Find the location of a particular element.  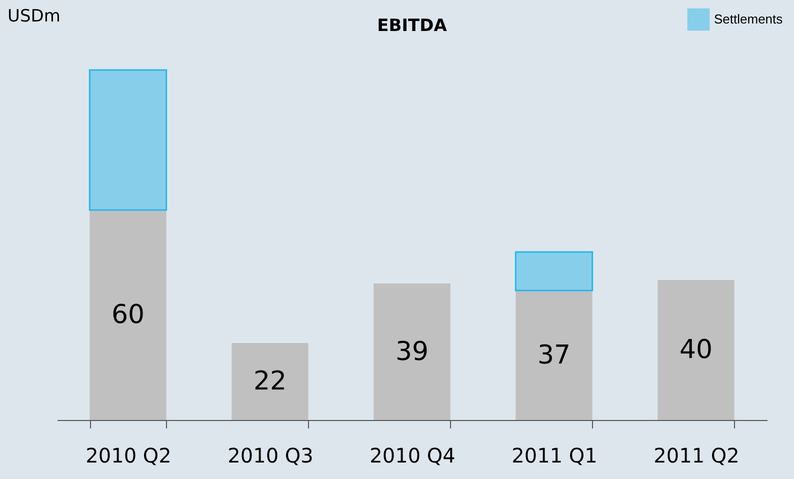

x-tick-label: 2010 Q3 is located at coordinates (271, 456).